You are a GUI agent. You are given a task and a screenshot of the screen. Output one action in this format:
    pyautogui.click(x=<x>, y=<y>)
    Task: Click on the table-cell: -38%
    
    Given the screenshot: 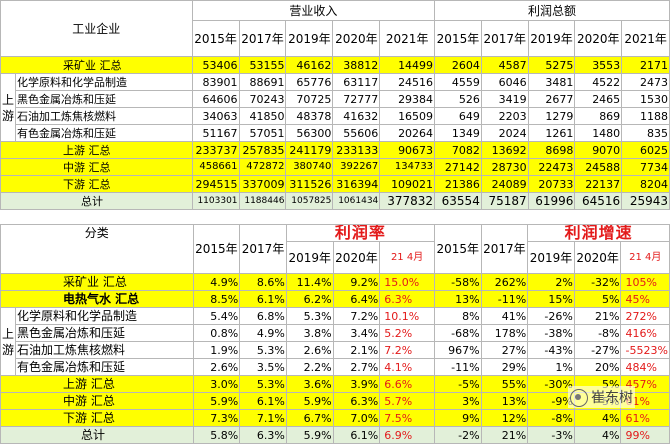 What is the action you would take?
    pyautogui.click(x=551, y=333)
    